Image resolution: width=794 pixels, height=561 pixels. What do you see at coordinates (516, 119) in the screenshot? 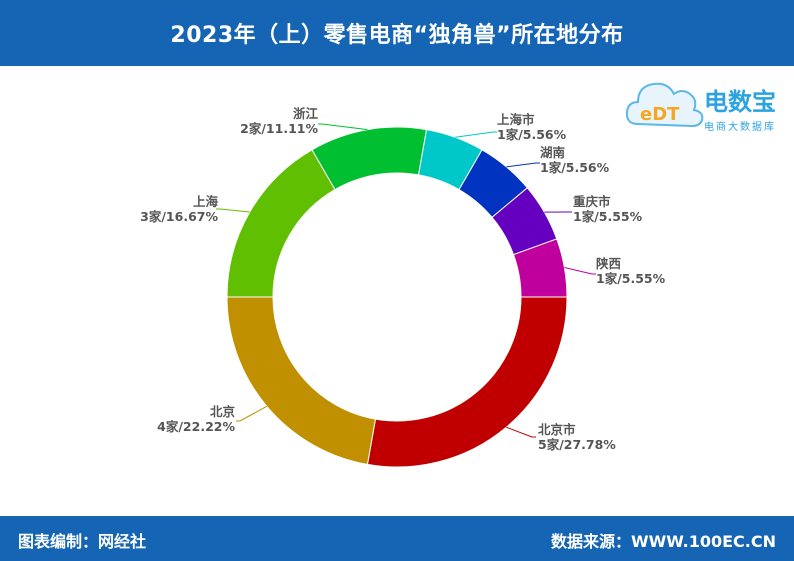
I see `slice-label-name: 上海市` at bounding box center [516, 119].